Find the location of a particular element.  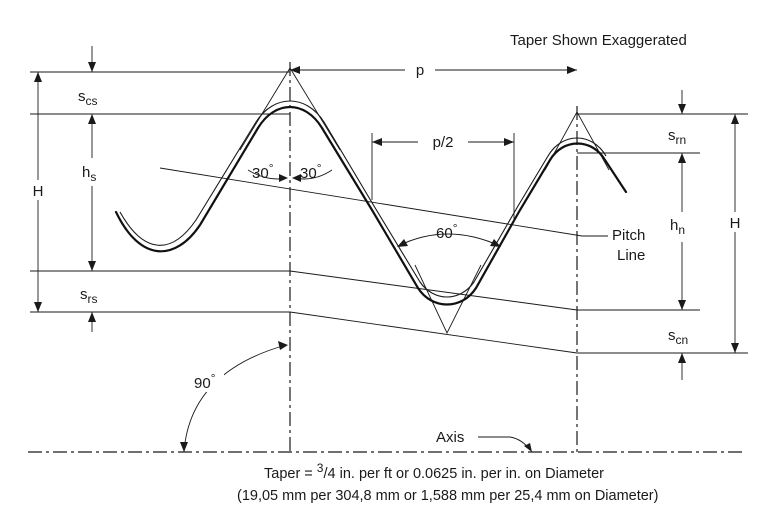

h-right-arrow-top is located at coordinates (735, 119).